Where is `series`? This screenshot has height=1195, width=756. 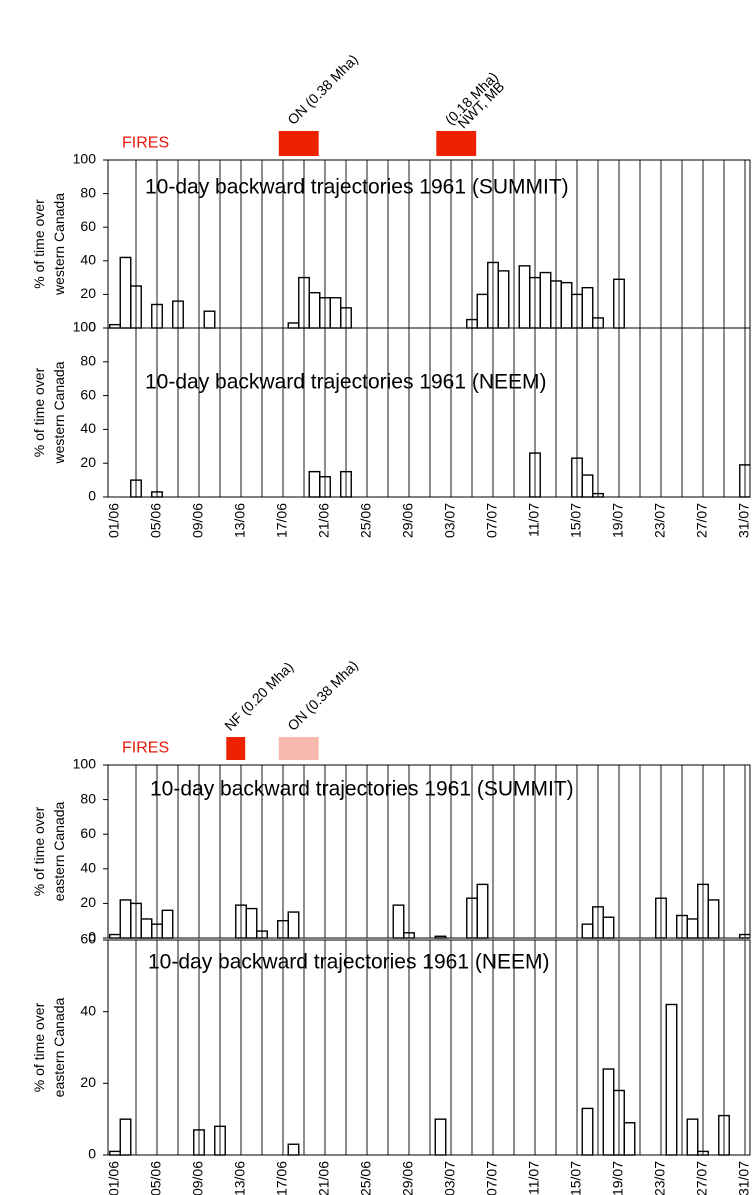 series is located at coordinates (429, 911).